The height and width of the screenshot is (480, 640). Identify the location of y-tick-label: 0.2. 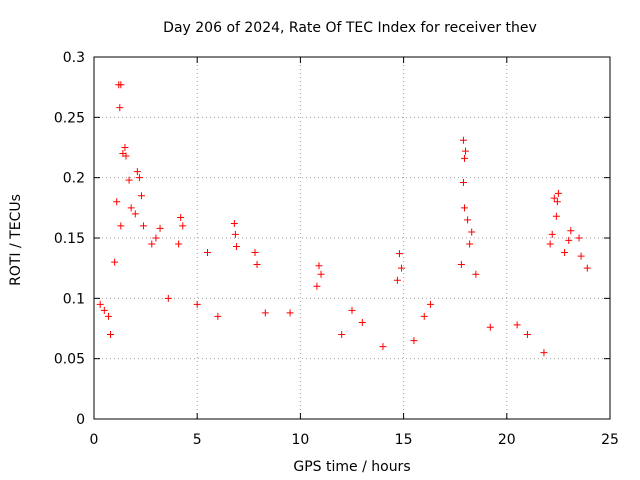
(74, 179).